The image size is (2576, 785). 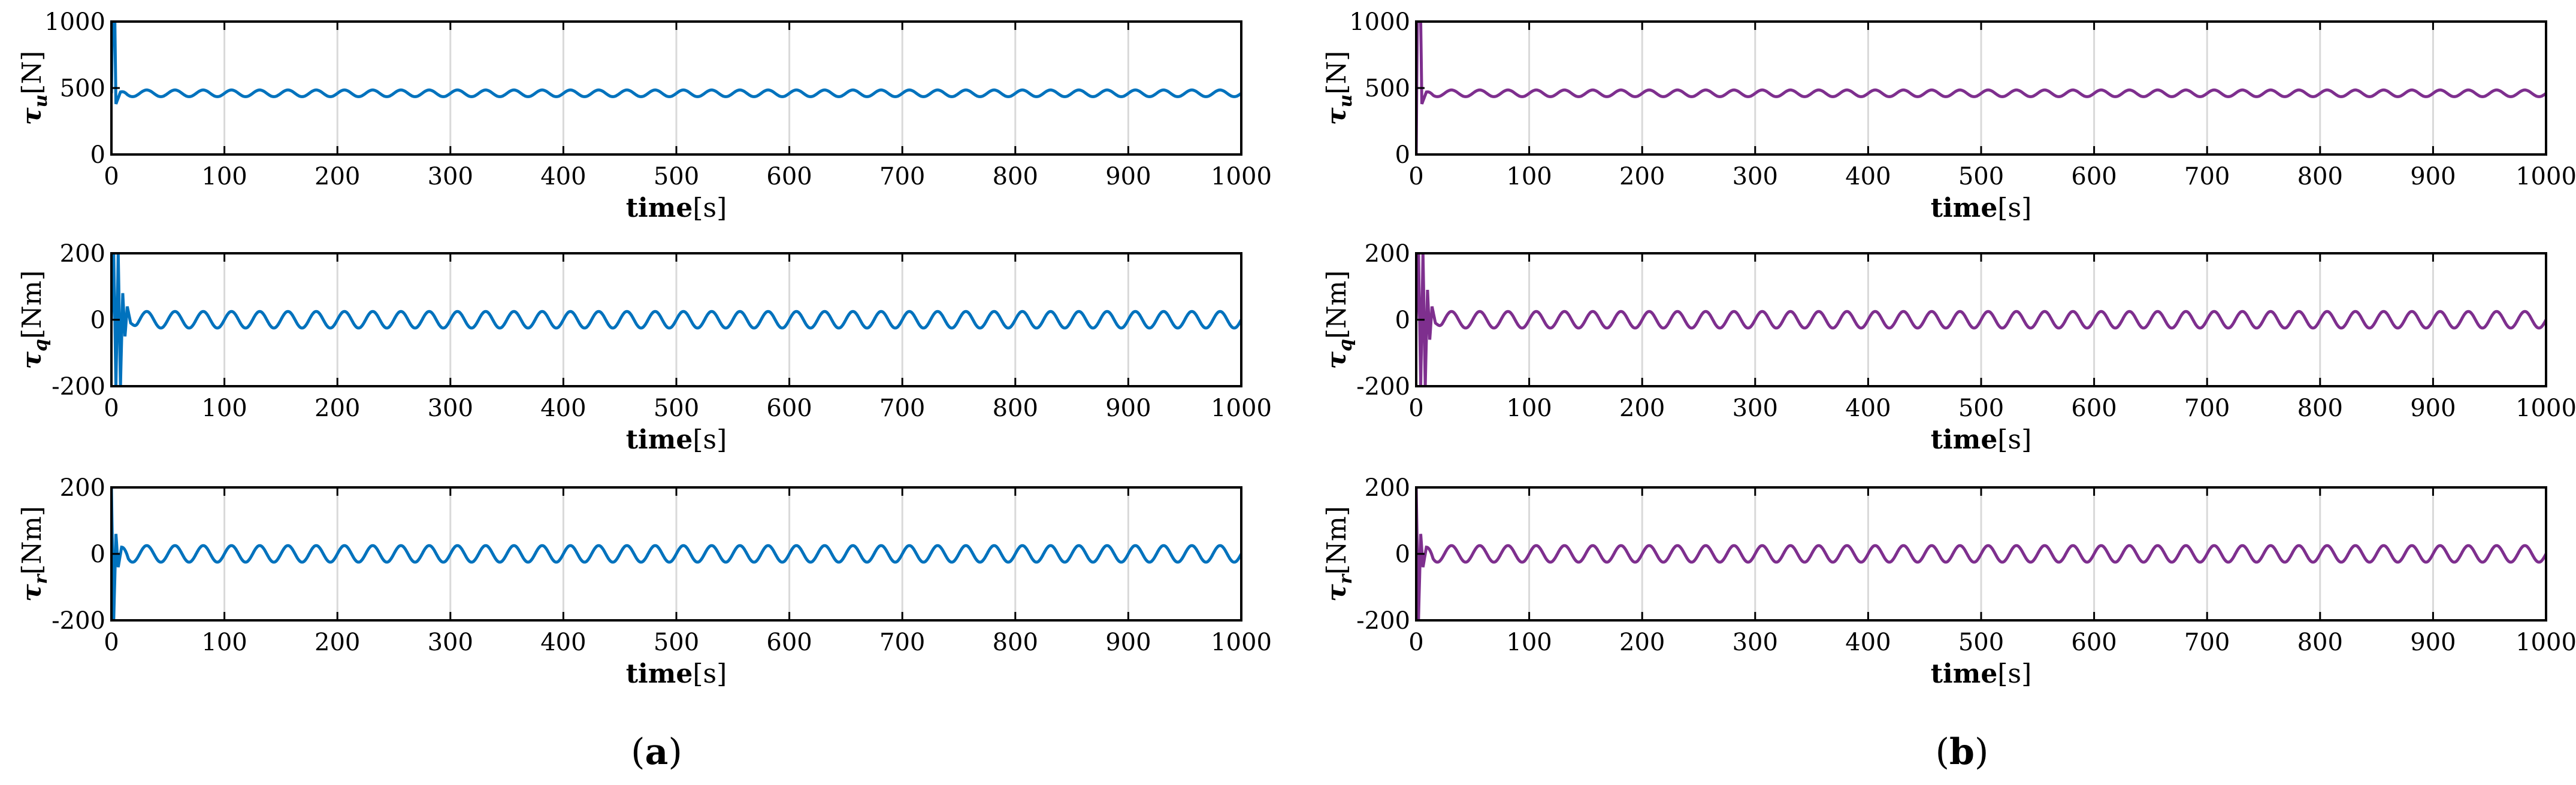 I want to click on y-axis-label: τu[N], so click(x=34, y=88).